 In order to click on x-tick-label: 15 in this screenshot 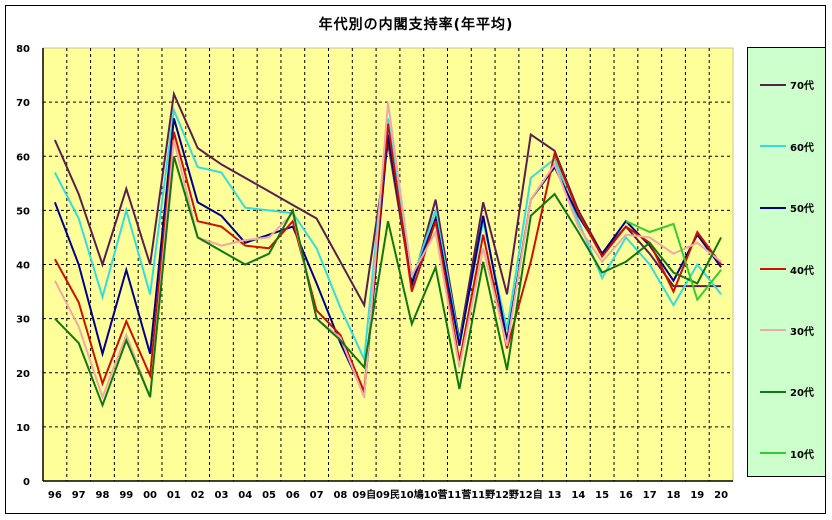, I will do `click(602, 495)`.